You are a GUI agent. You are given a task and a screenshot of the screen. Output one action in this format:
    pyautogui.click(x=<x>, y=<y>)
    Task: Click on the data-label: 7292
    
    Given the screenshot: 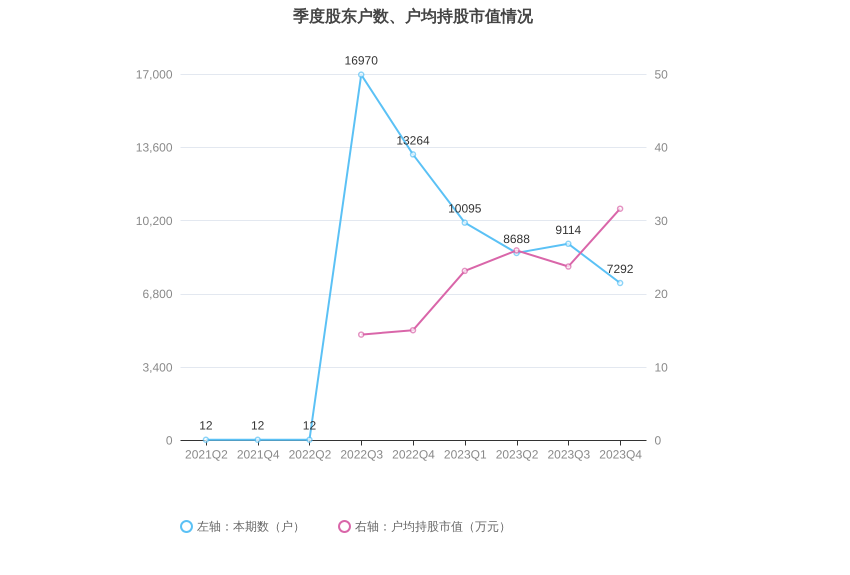 What is the action you would take?
    pyautogui.click(x=620, y=269)
    